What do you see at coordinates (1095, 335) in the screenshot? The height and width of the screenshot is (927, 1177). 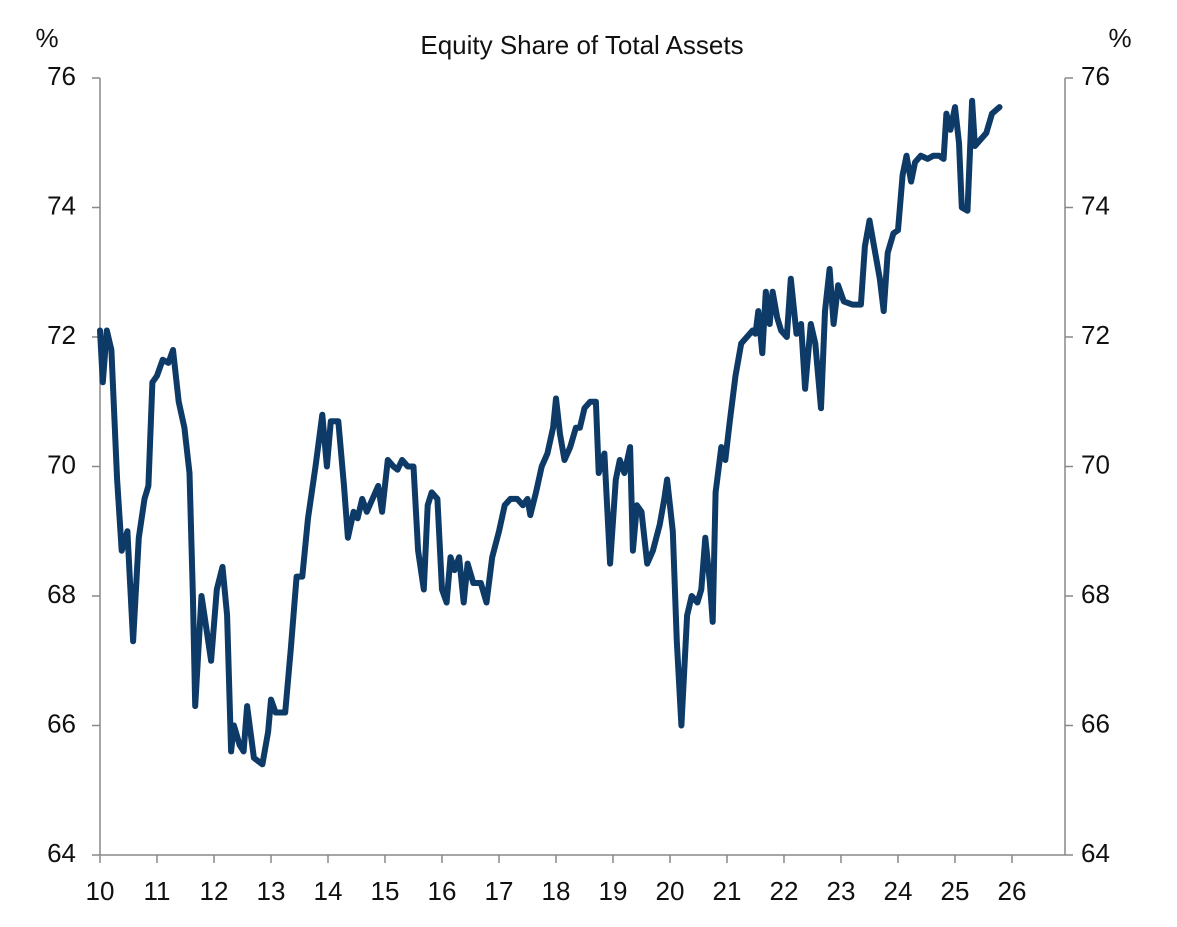 I see `y2-tick-label: 72` at bounding box center [1095, 335].